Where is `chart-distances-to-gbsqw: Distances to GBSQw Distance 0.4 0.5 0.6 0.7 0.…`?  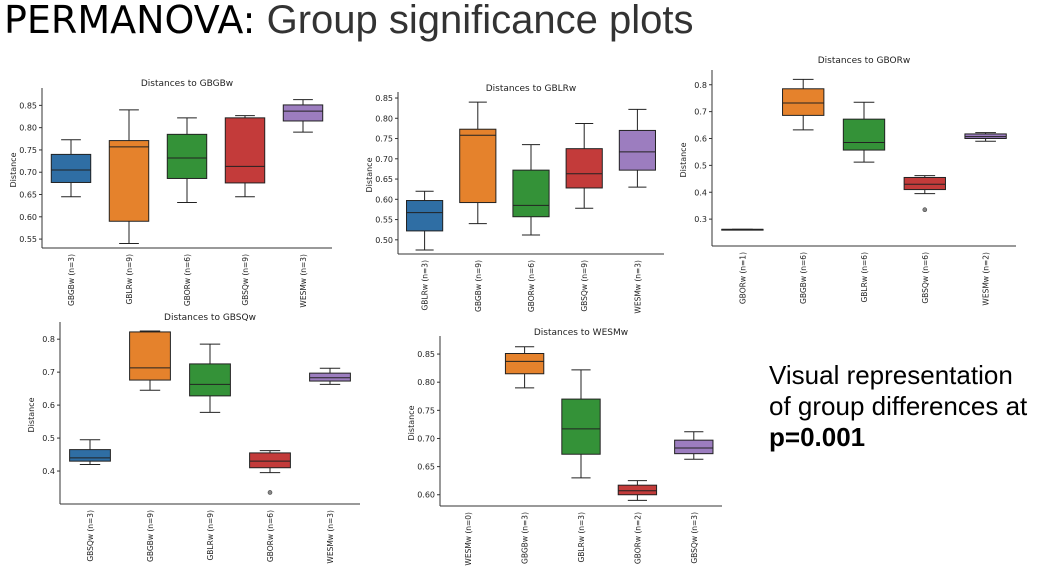
chart-distances-to-gbsqw: Distances to GBSQw Distance 0.4 0.5 0.6 0.7 0.… is located at coordinates (193, 438).